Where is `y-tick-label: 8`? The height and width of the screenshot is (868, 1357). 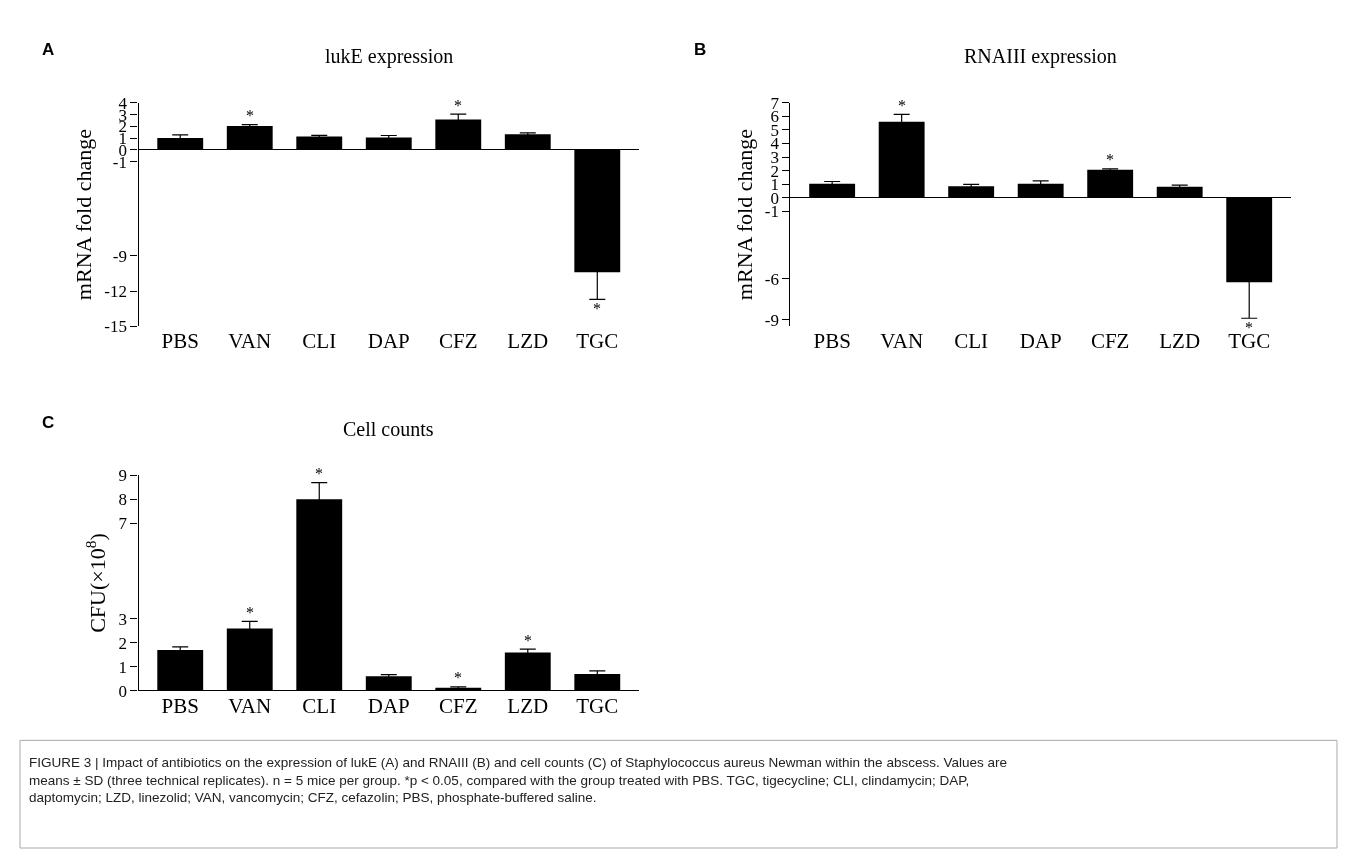 y-tick-label: 8 is located at coordinates (123, 500).